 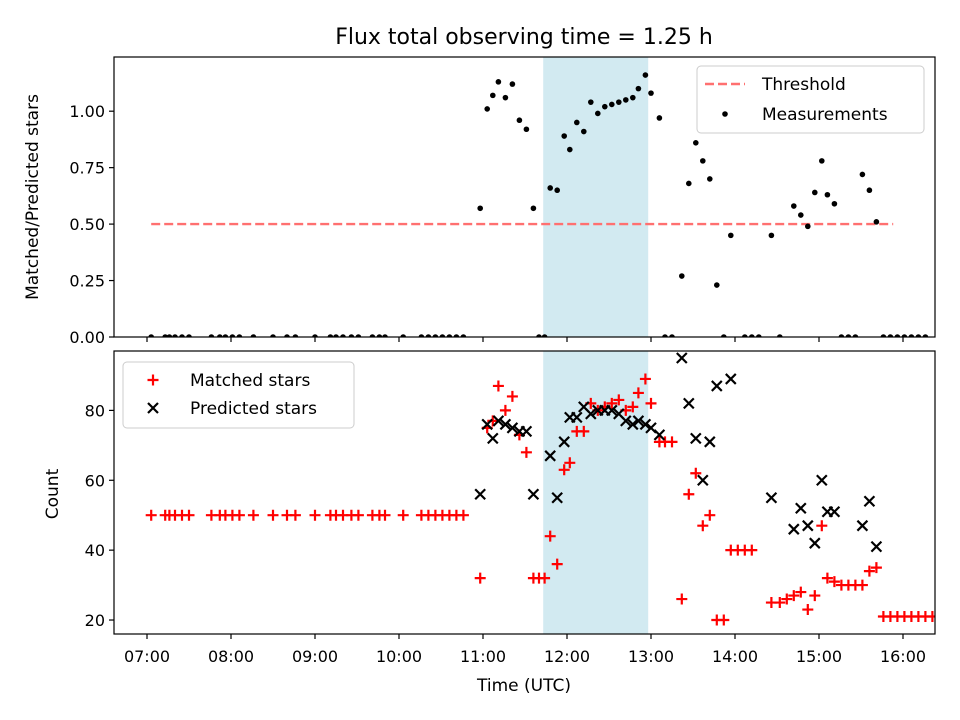 What do you see at coordinates (567, 656) in the screenshot?
I see `xtick-label-5: 12:00` at bounding box center [567, 656].